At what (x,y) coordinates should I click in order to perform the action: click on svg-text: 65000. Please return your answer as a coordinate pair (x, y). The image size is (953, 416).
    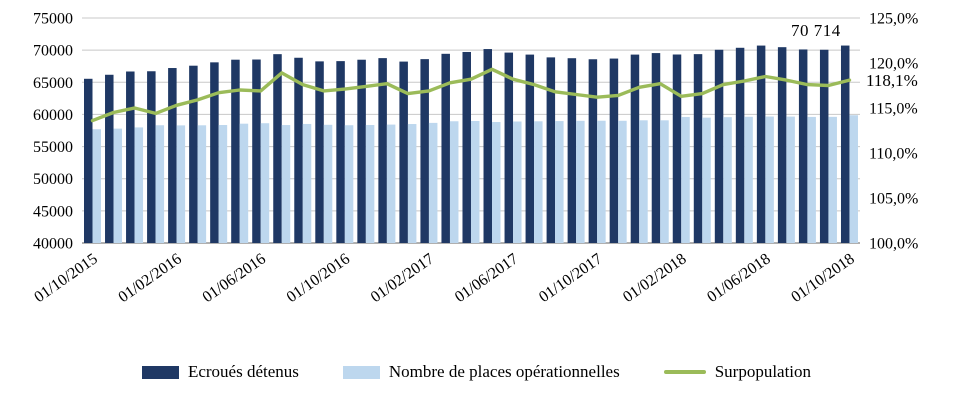
    Looking at the image, I should click on (53, 83).